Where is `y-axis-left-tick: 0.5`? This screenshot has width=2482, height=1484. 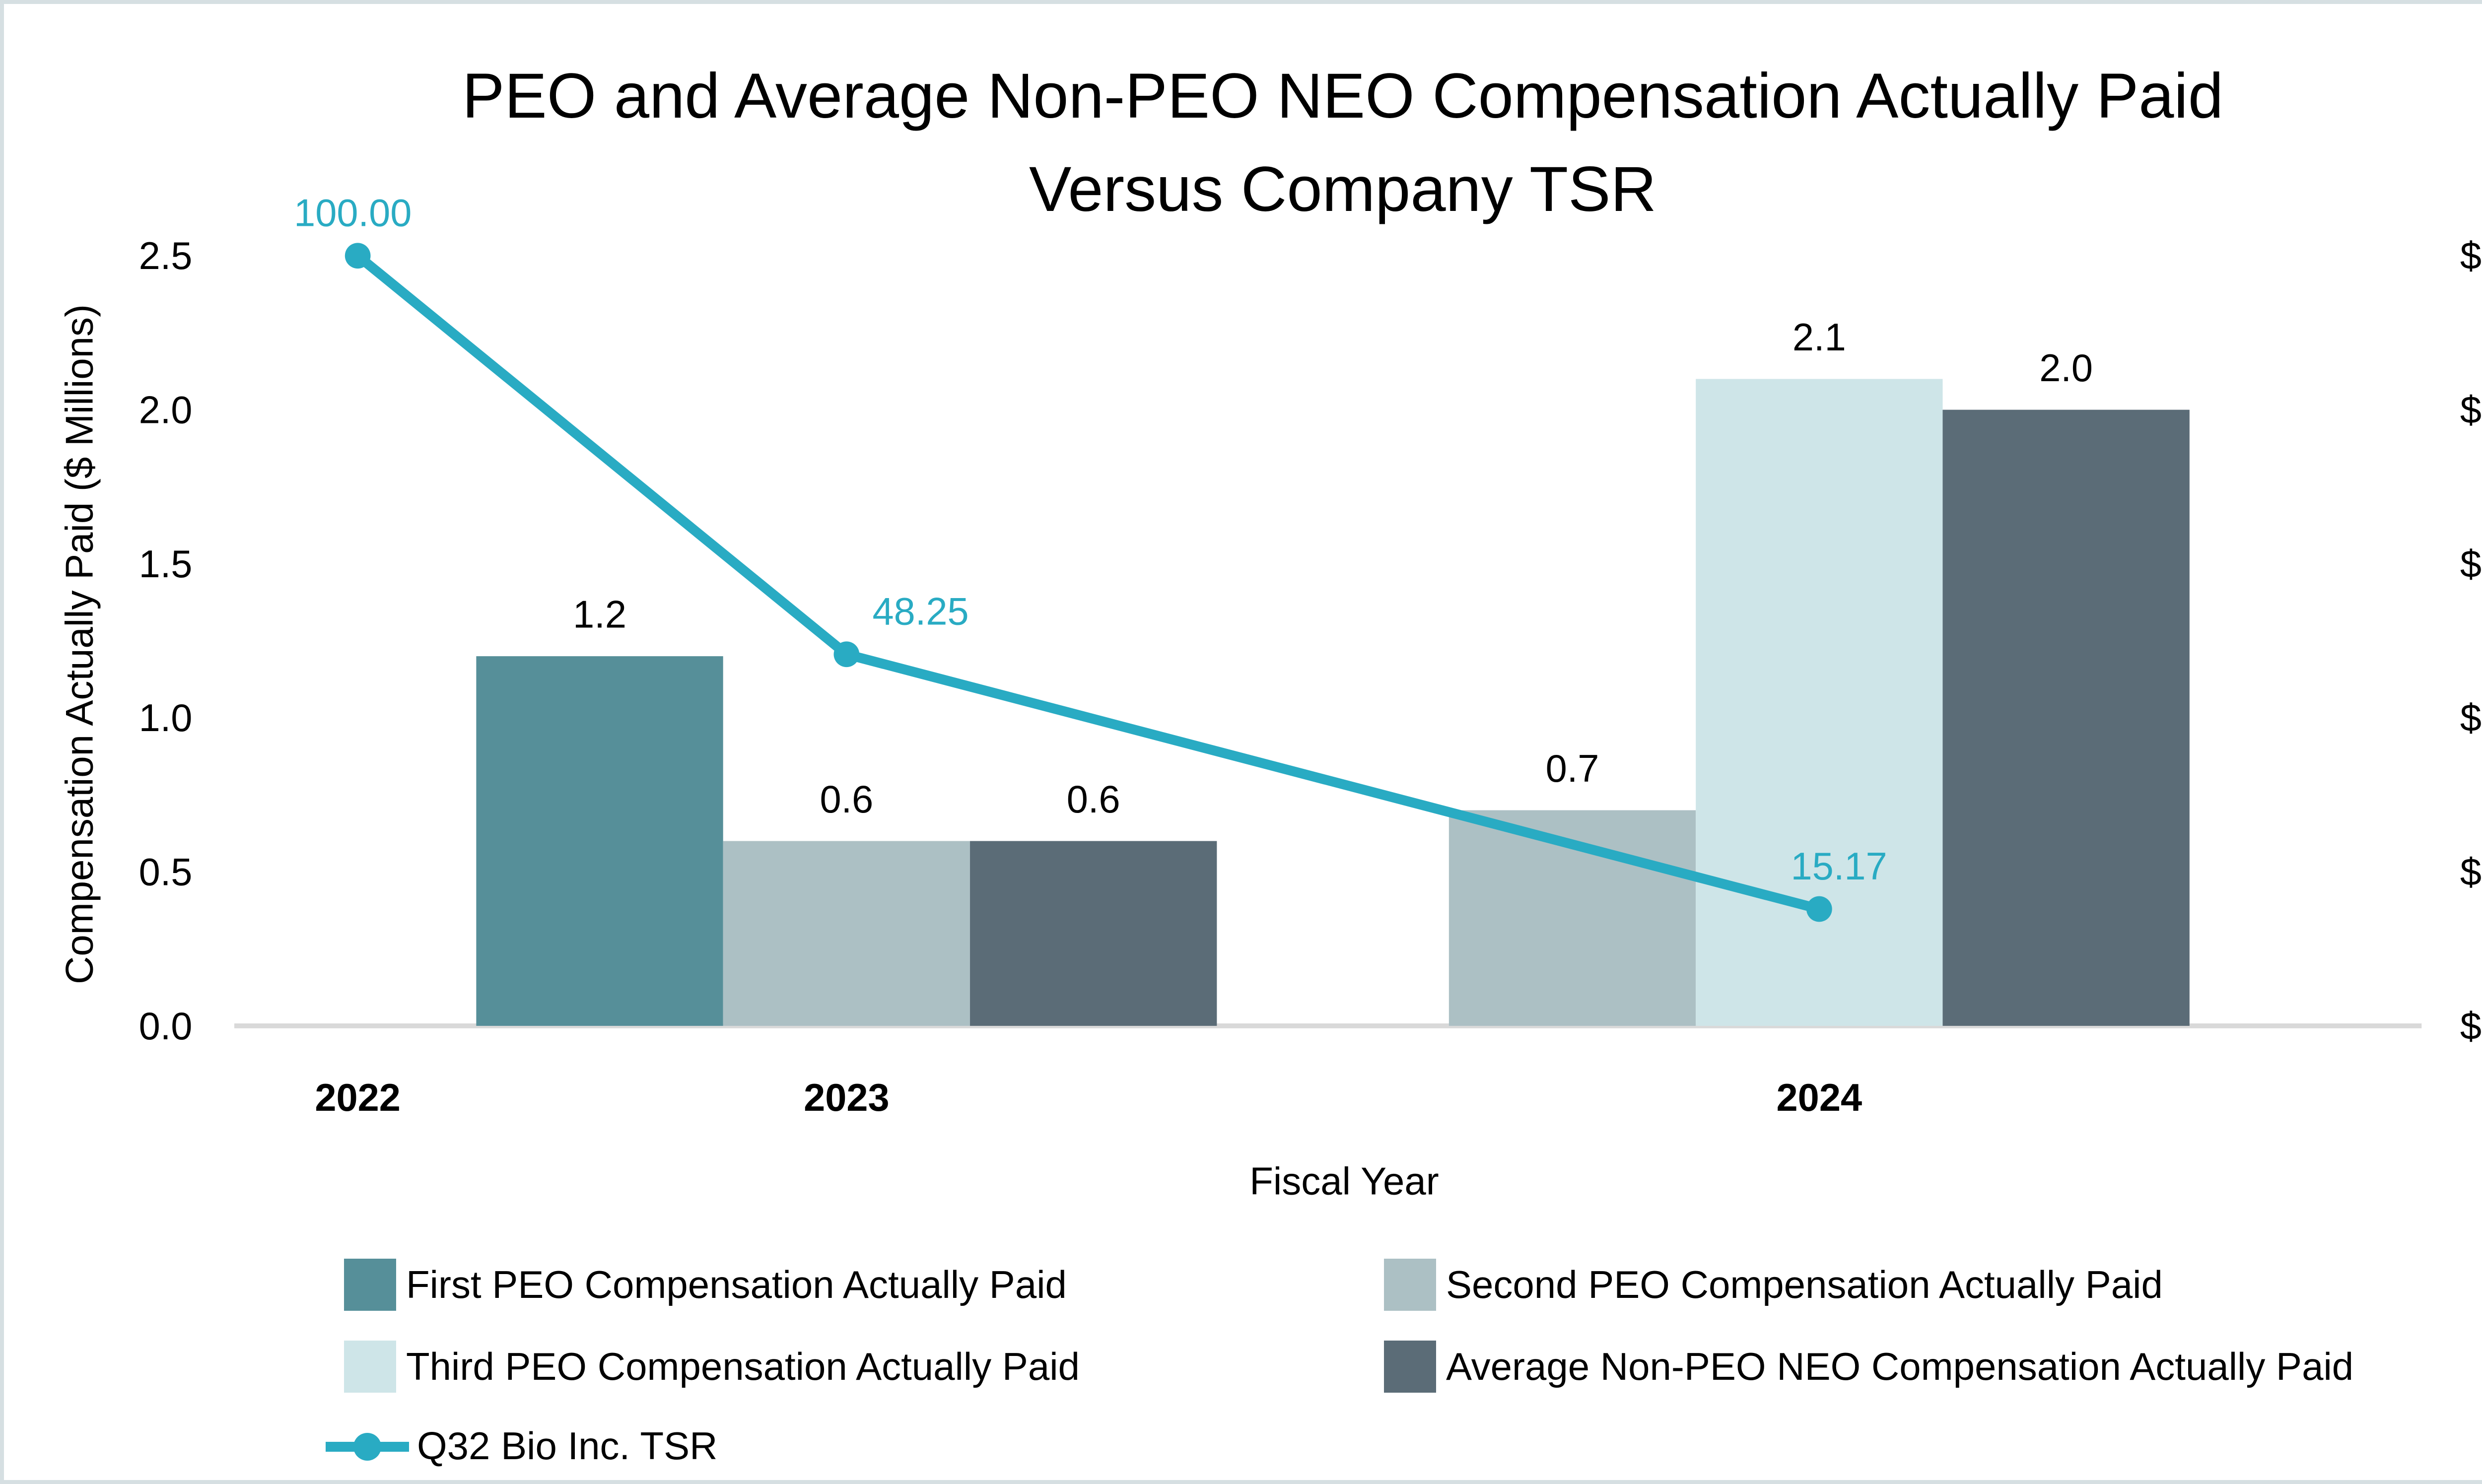 y-axis-left-tick: 0.5 is located at coordinates (166, 872).